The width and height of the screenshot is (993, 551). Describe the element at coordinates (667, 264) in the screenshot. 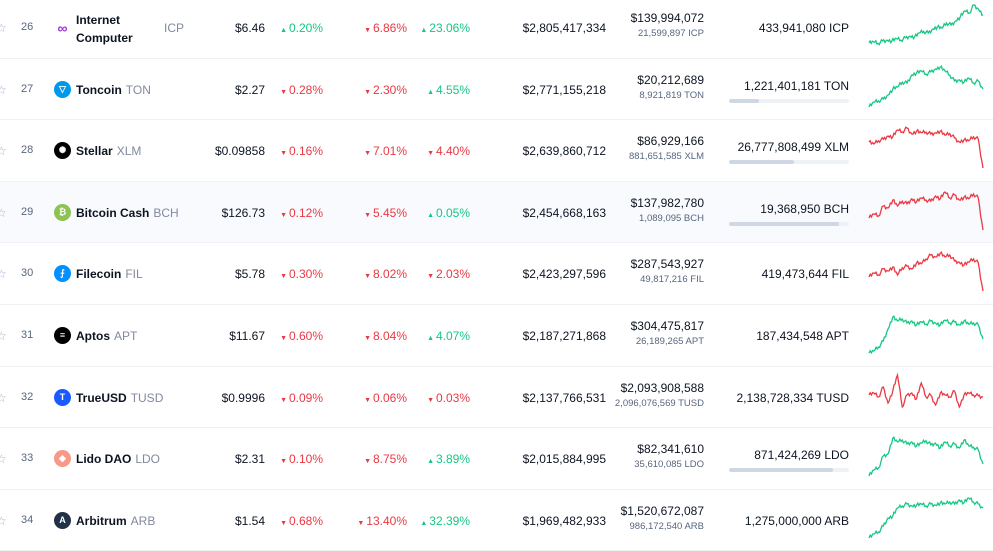

I see `volume: $287,543,927` at that location.